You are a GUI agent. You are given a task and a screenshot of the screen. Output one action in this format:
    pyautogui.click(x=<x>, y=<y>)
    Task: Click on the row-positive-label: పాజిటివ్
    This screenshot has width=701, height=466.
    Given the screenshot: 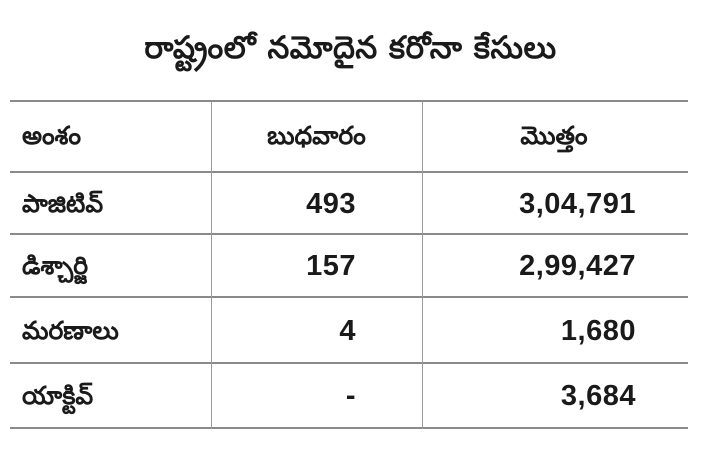 What is the action you would take?
    pyautogui.click(x=63, y=203)
    